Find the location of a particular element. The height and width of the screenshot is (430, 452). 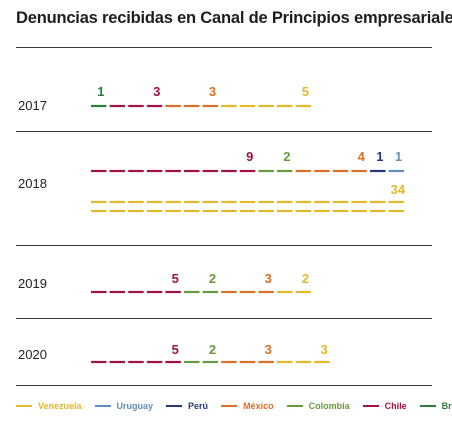

value-label-venezuela-2019: 2 is located at coordinates (305, 278).